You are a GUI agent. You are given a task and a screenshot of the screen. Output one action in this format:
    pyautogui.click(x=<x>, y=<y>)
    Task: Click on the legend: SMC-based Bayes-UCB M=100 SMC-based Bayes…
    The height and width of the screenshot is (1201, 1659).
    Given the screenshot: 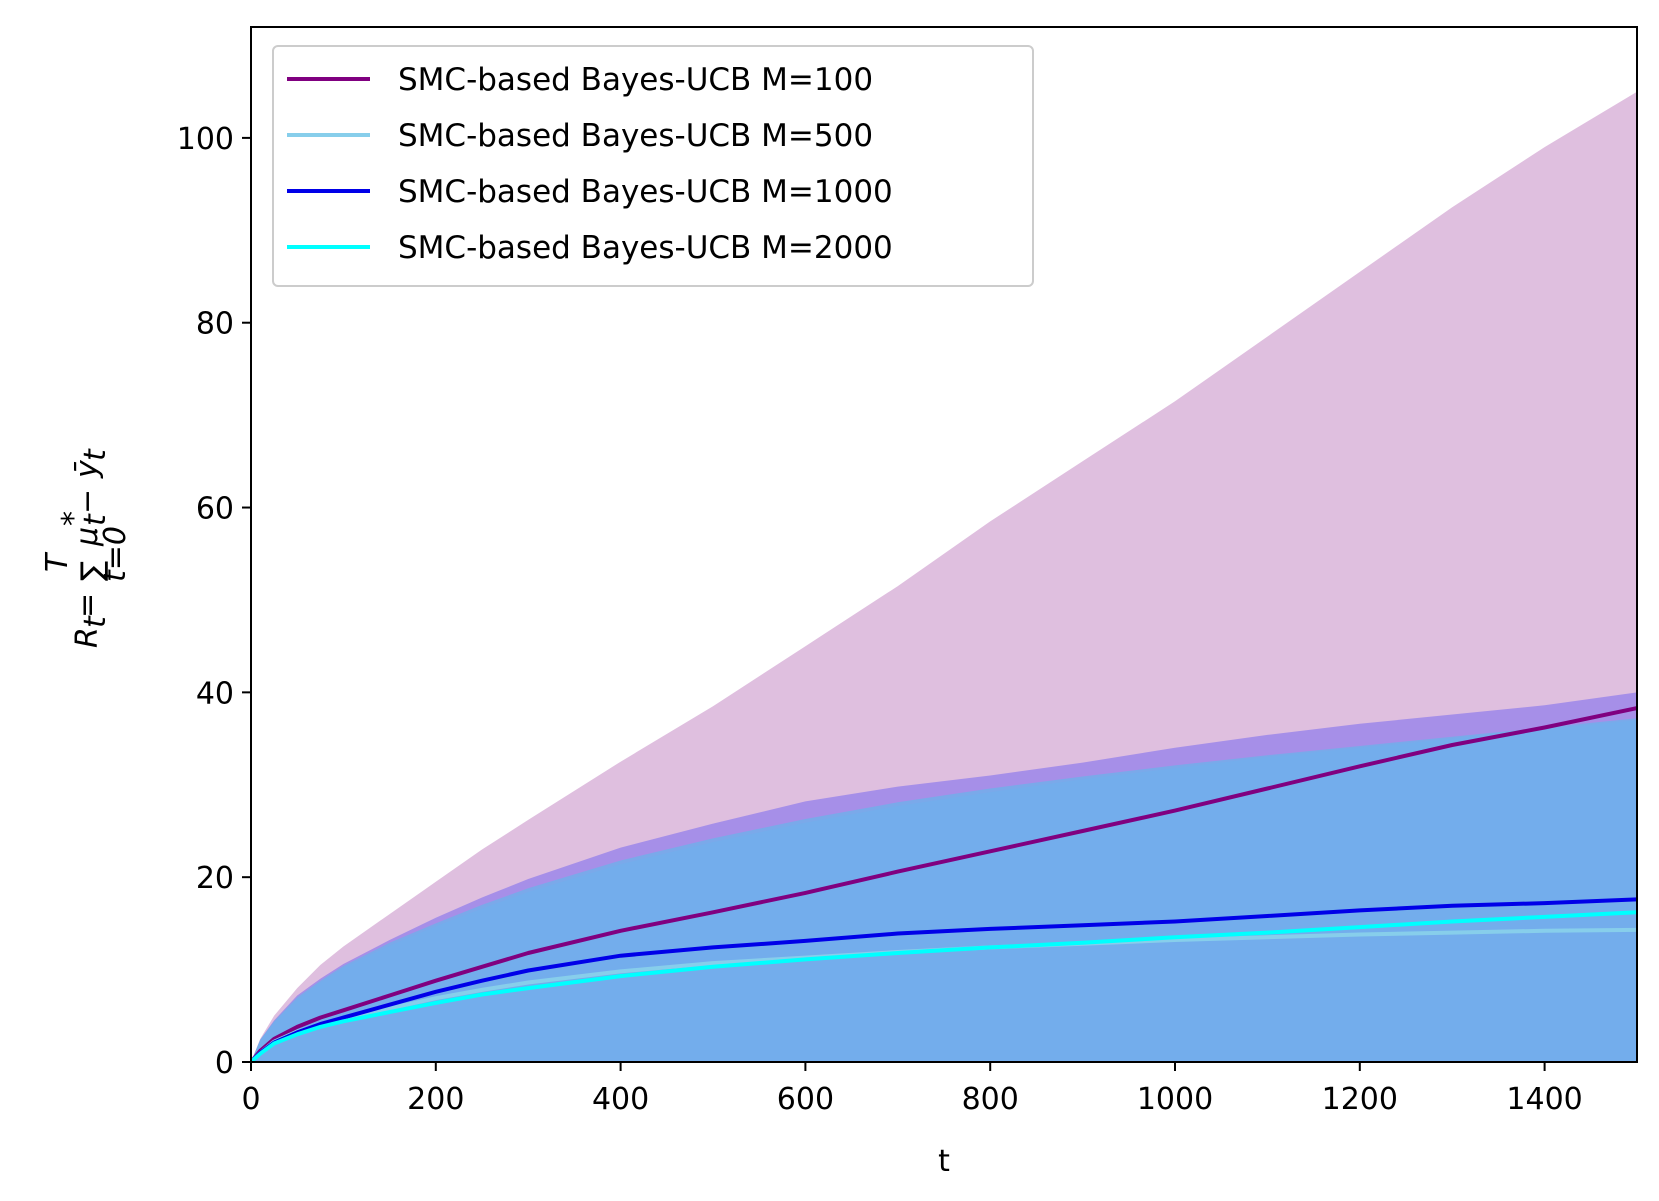 What is the action you would take?
    pyautogui.click(x=653, y=166)
    